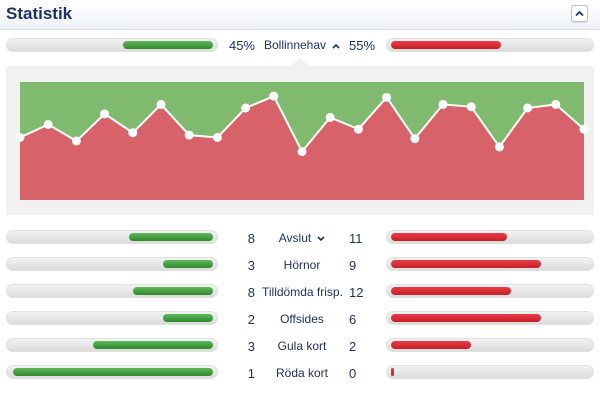 Image resolution: width=600 pixels, height=403 pixels. I want to click on section-title: Statistik, so click(39, 13).